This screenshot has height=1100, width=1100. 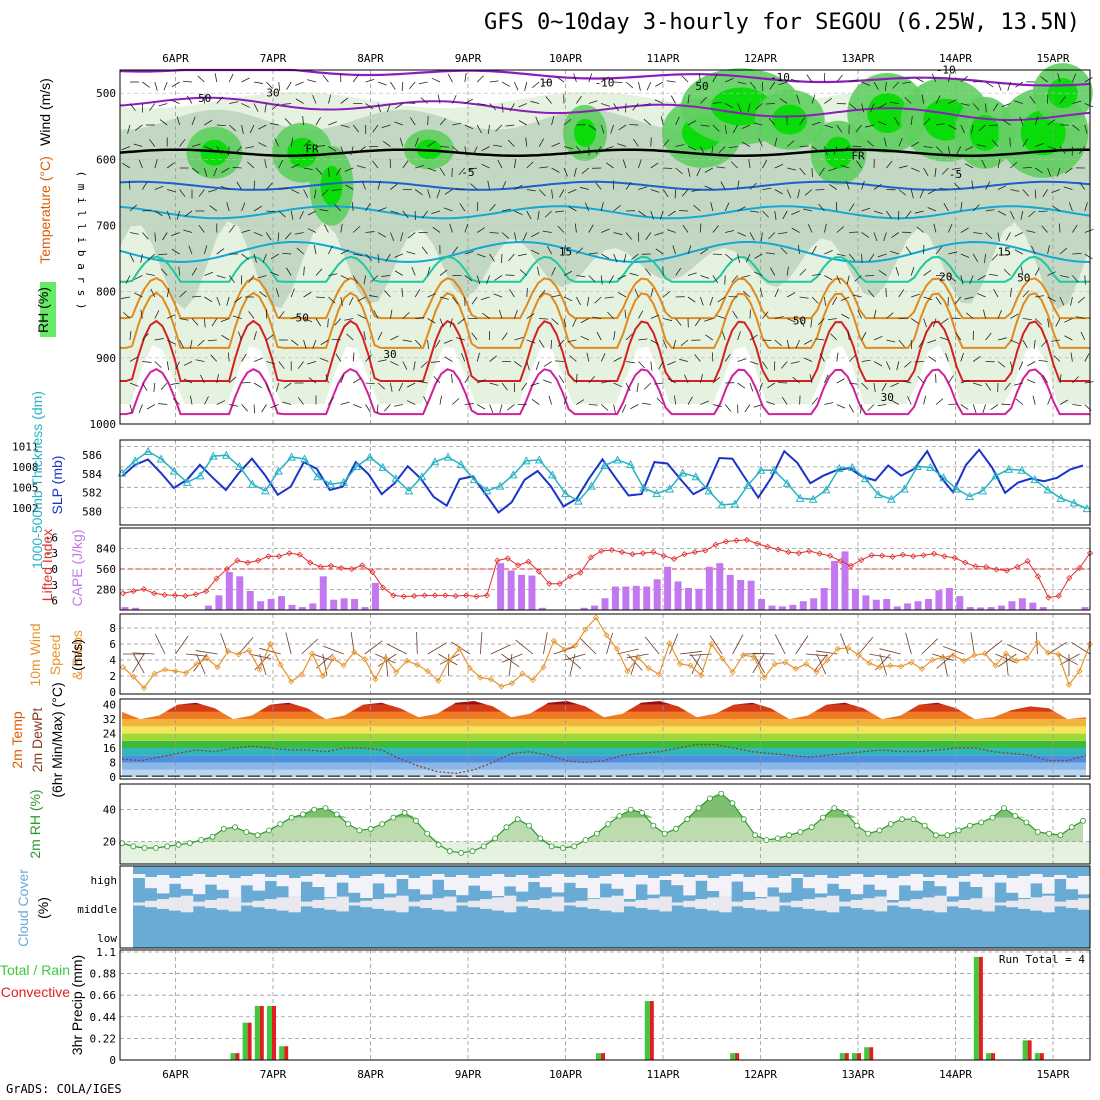 I want to click on pressure-tick: 500, so click(x=106, y=93).